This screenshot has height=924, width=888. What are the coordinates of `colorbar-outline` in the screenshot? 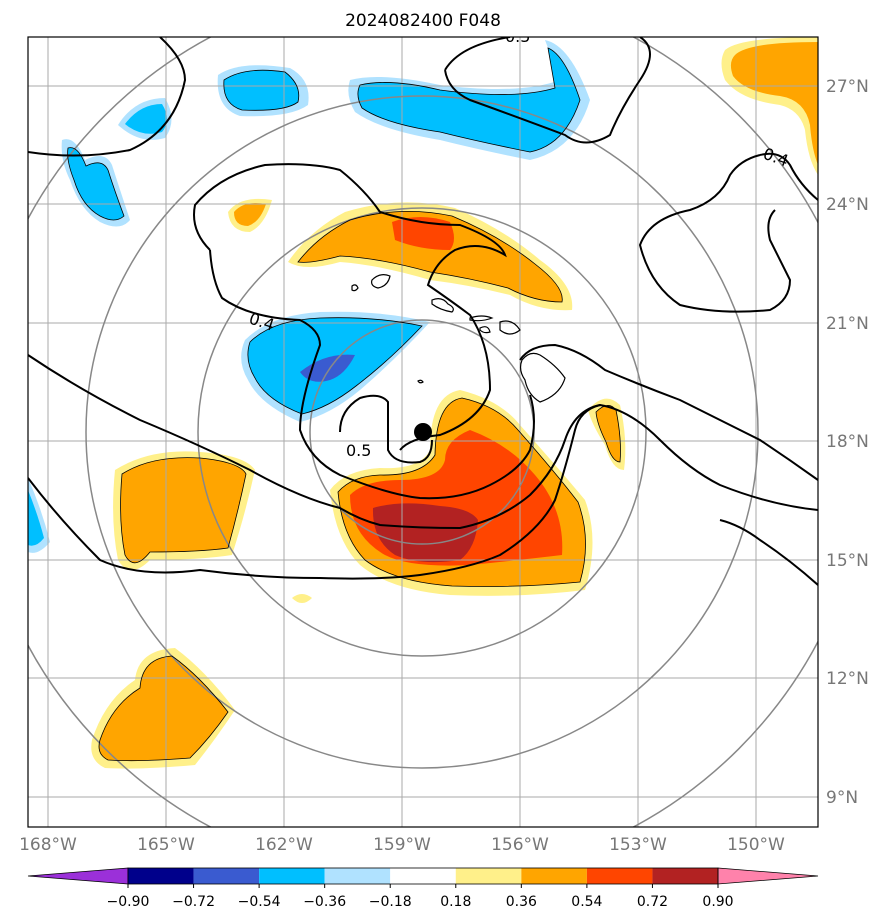 It's located at (423, 876).